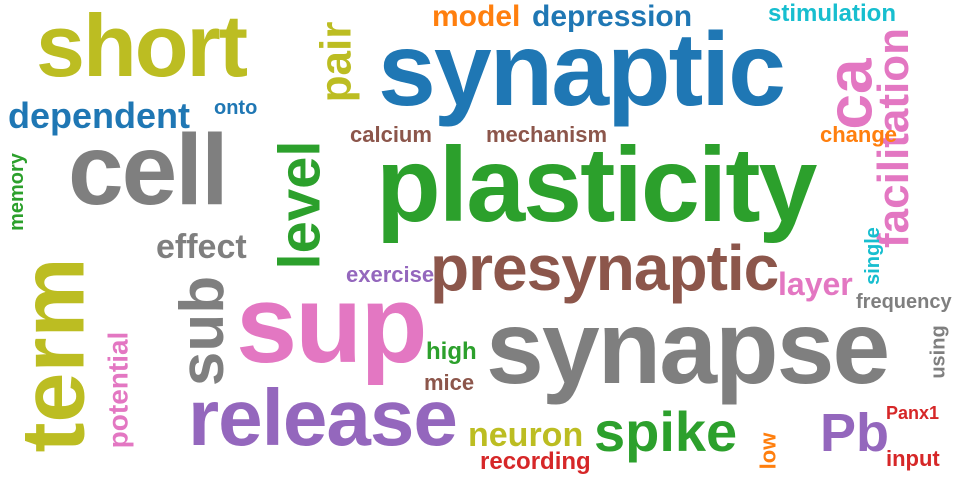 The height and width of the screenshot is (480, 960). I want to click on word-release: release, so click(323, 417).